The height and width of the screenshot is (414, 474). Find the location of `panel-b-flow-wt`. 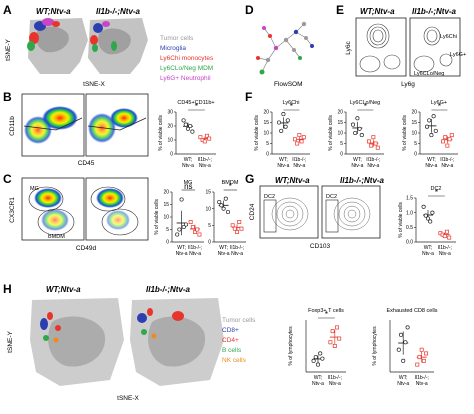

panel-b-flow-wt is located at coordinates (53, 125).